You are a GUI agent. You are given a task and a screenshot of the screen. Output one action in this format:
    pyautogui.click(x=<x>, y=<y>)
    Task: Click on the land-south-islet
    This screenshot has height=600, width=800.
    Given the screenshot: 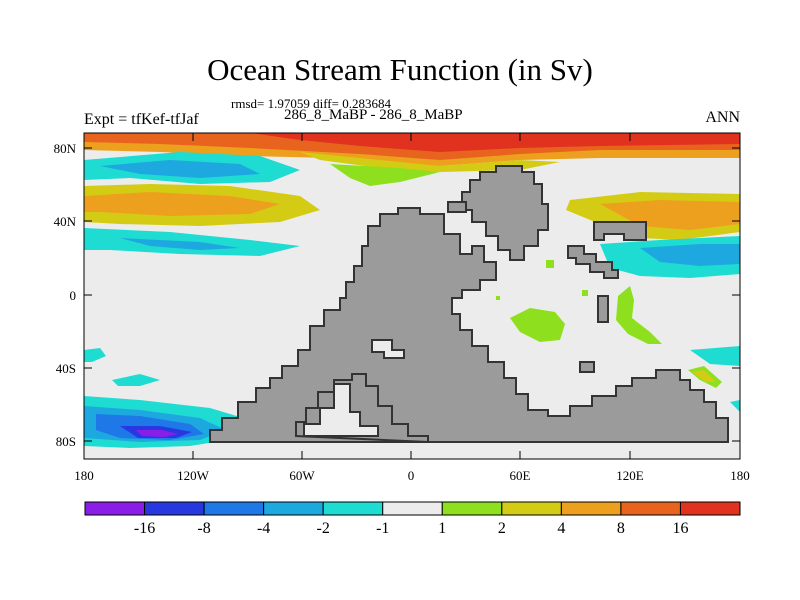 What is the action you would take?
    pyautogui.click(x=587, y=367)
    